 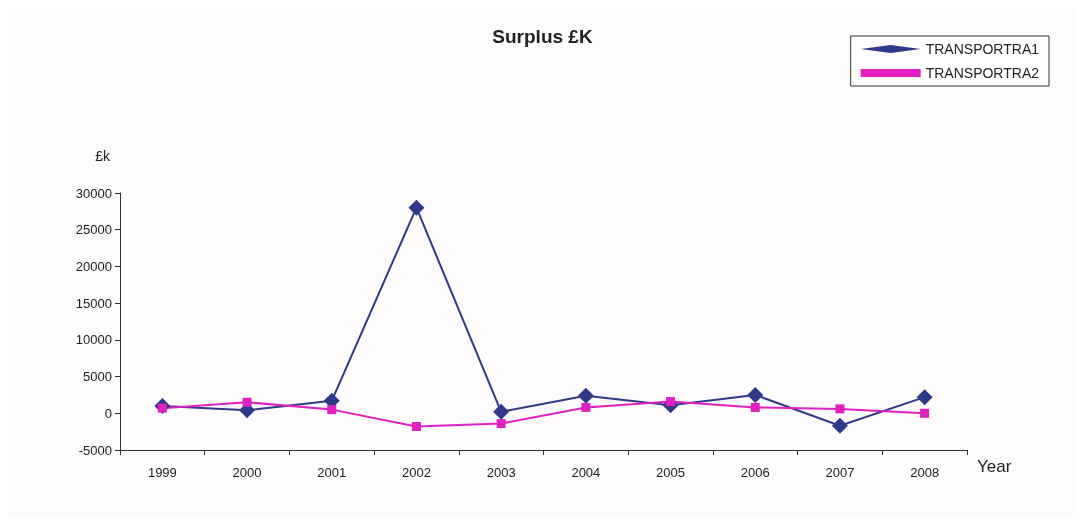 I want to click on y-tick-label: 0, so click(x=108, y=413).